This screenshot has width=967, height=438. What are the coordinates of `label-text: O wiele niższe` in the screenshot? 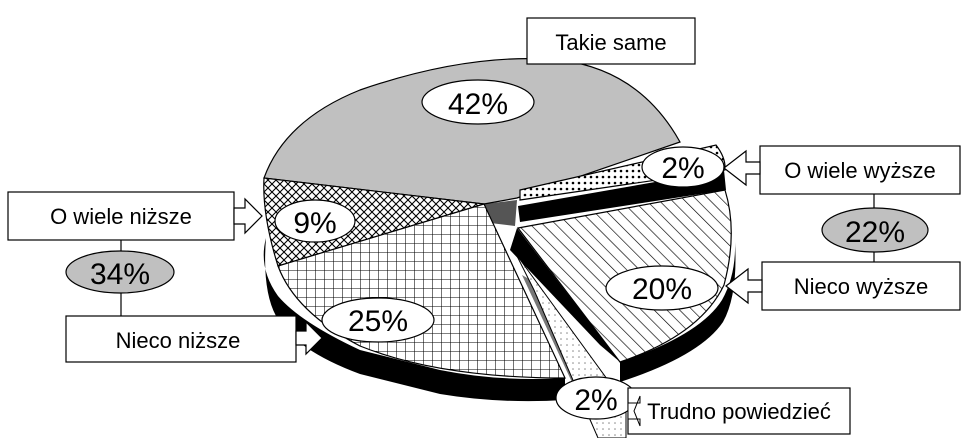 It's located at (121, 216).